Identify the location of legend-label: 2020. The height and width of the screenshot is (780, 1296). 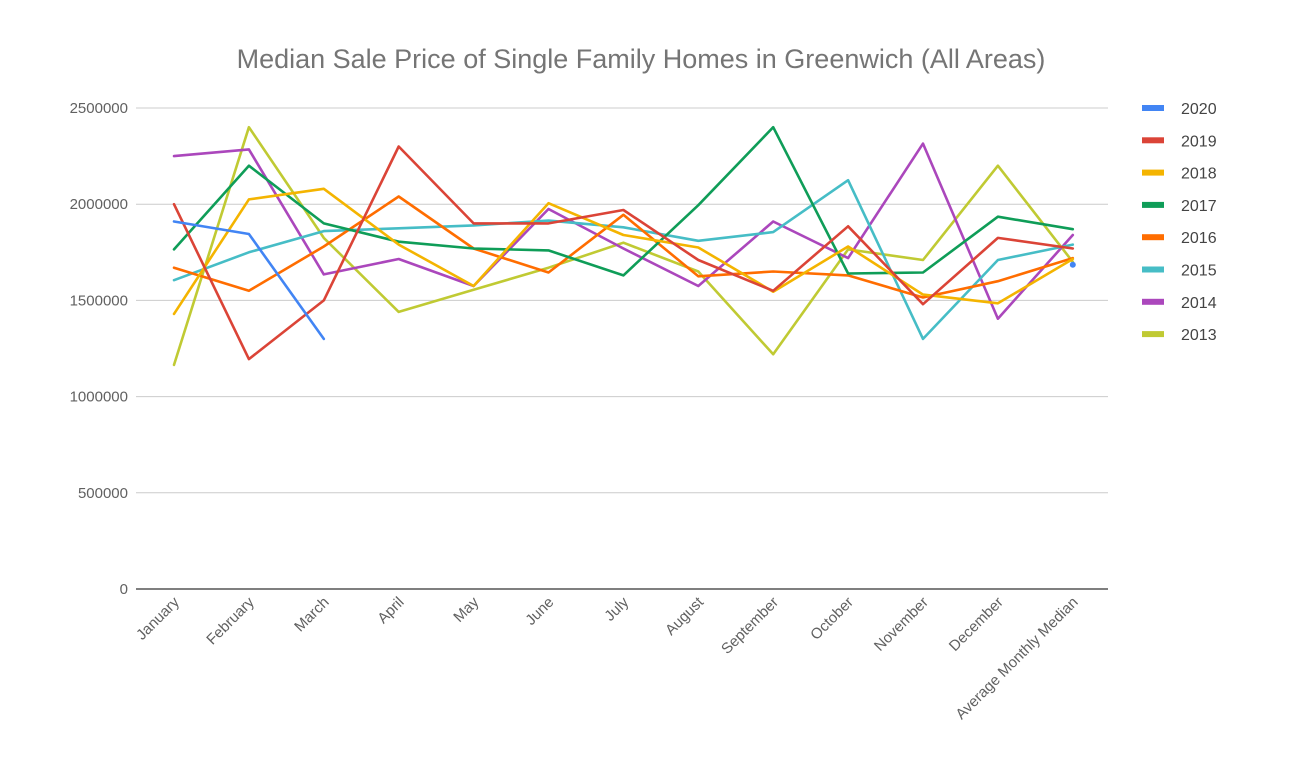
(1199, 109).